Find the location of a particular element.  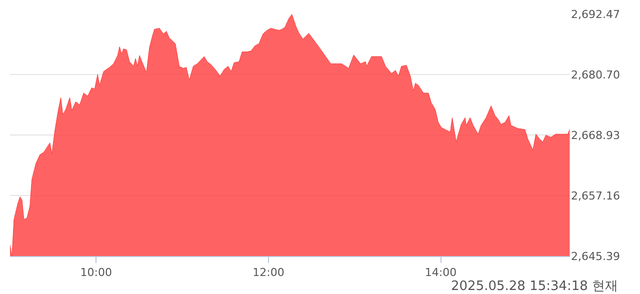

x-tick-label: 14:00 is located at coordinates (440, 273).